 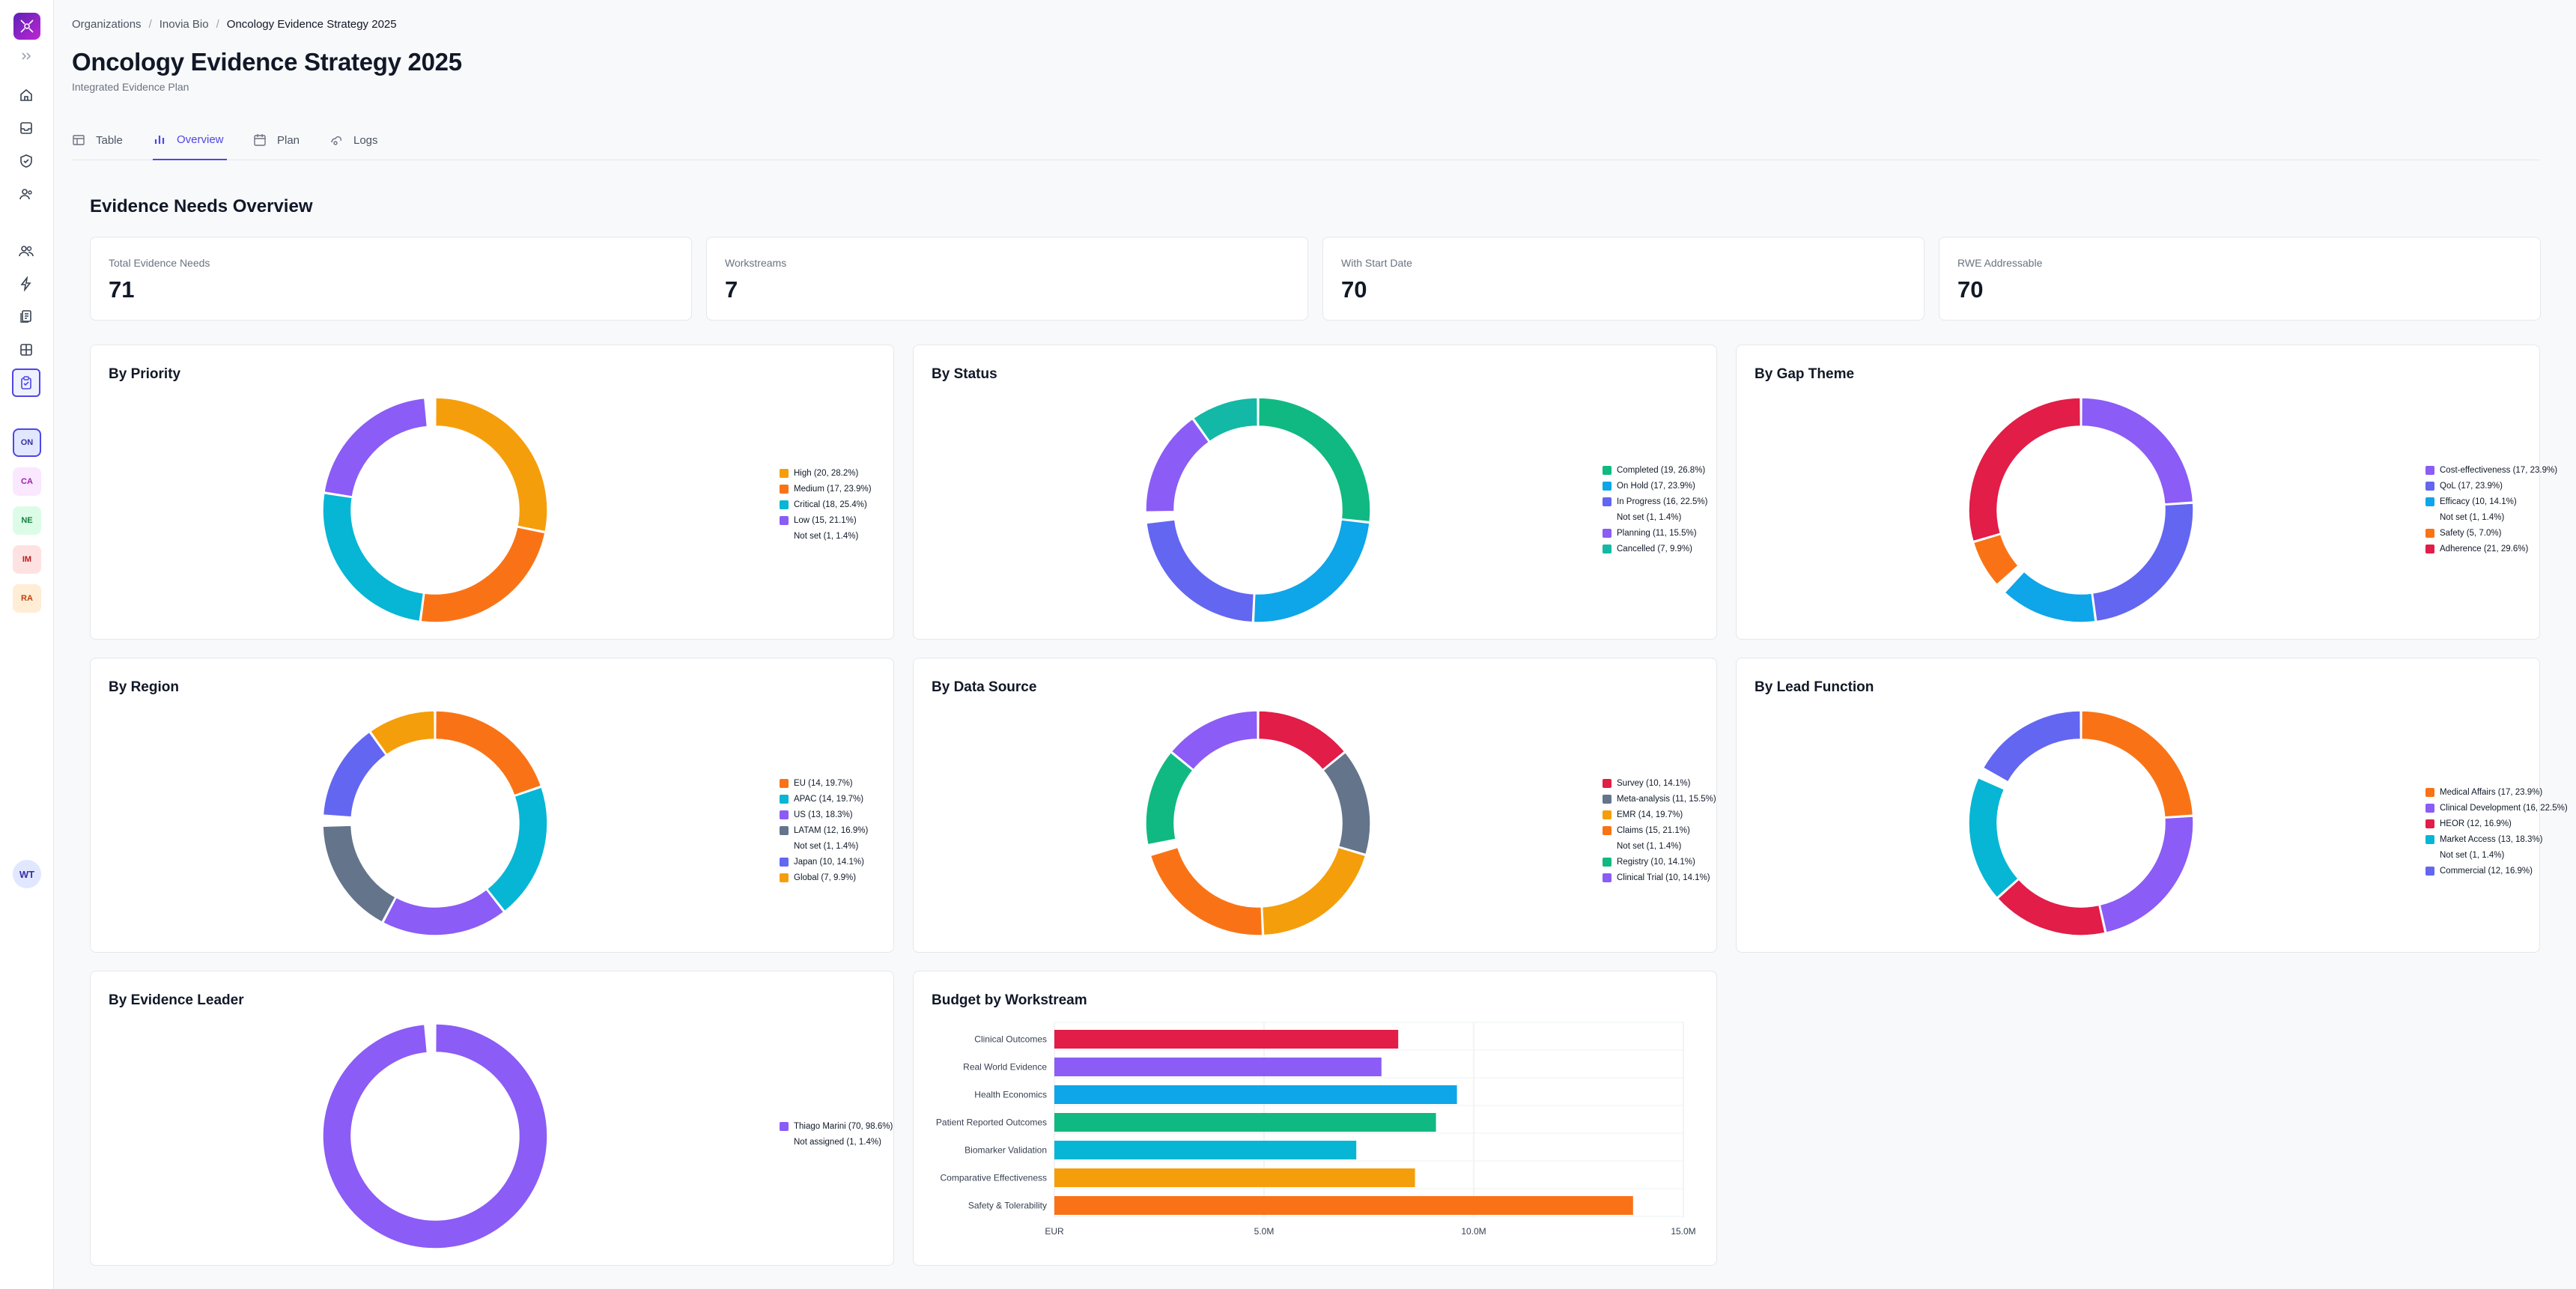 I want to click on legend-item: Global (7, 9.9%), so click(x=824, y=877).